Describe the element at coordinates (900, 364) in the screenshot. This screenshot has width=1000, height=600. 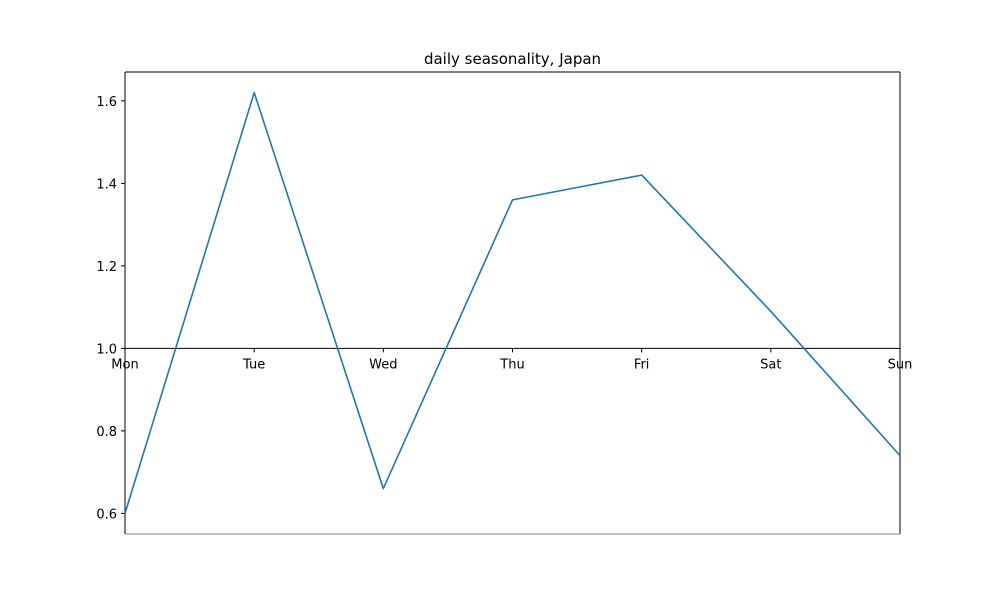
I see `x-tick-label: Sun` at that location.